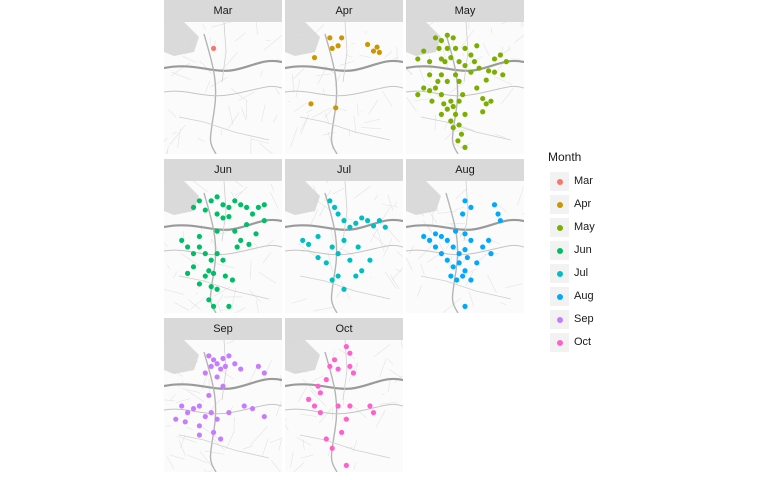  Describe the element at coordinates (344, 329) in the screenshot. I see `facet-strip-label: Oct` at that location.